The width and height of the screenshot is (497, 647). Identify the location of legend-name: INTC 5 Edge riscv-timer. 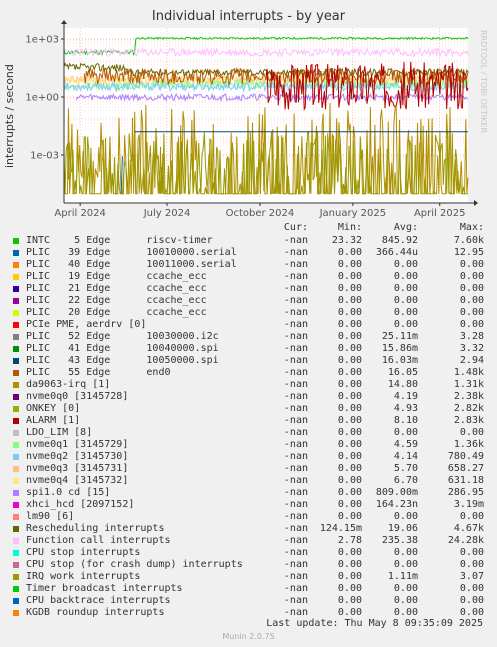
(119, 240).